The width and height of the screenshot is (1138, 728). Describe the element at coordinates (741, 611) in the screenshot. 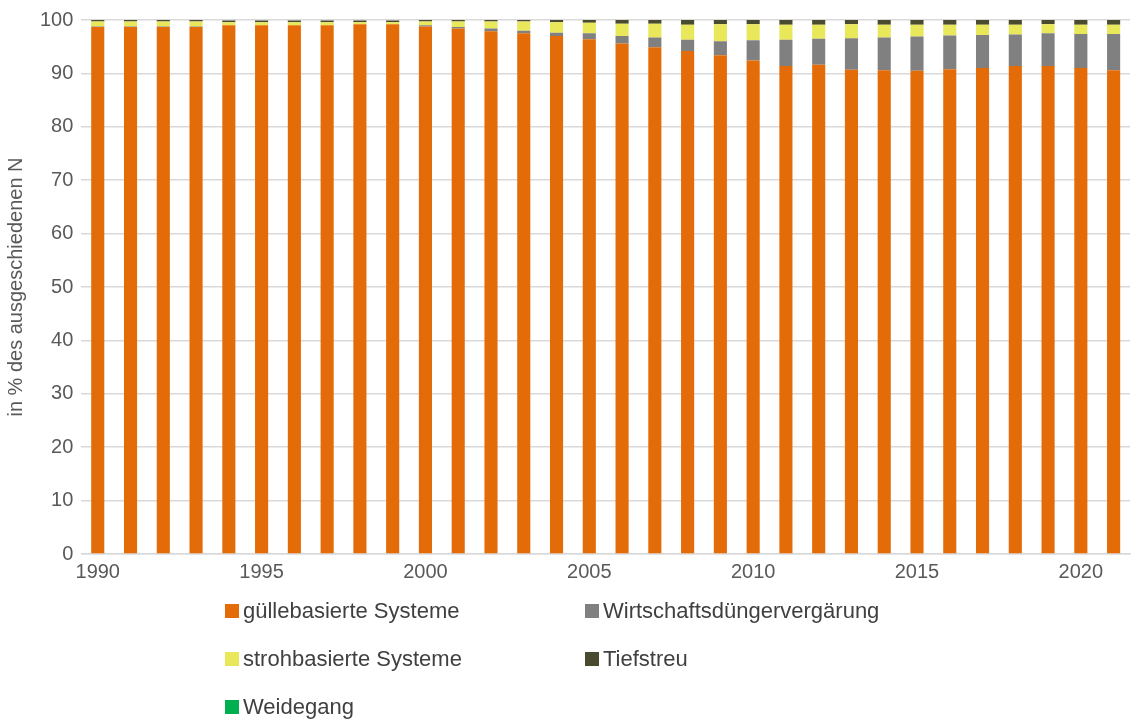

I see `legend-label: Wirtschaftsdüngervergärung` at that location.